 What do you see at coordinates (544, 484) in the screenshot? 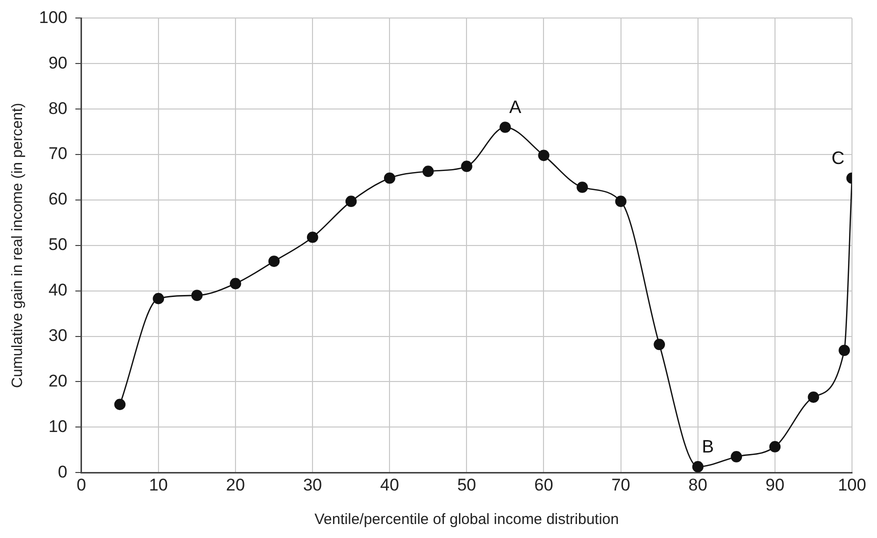
I see `x-tick-label: 60` at bounding box center [544, 484].